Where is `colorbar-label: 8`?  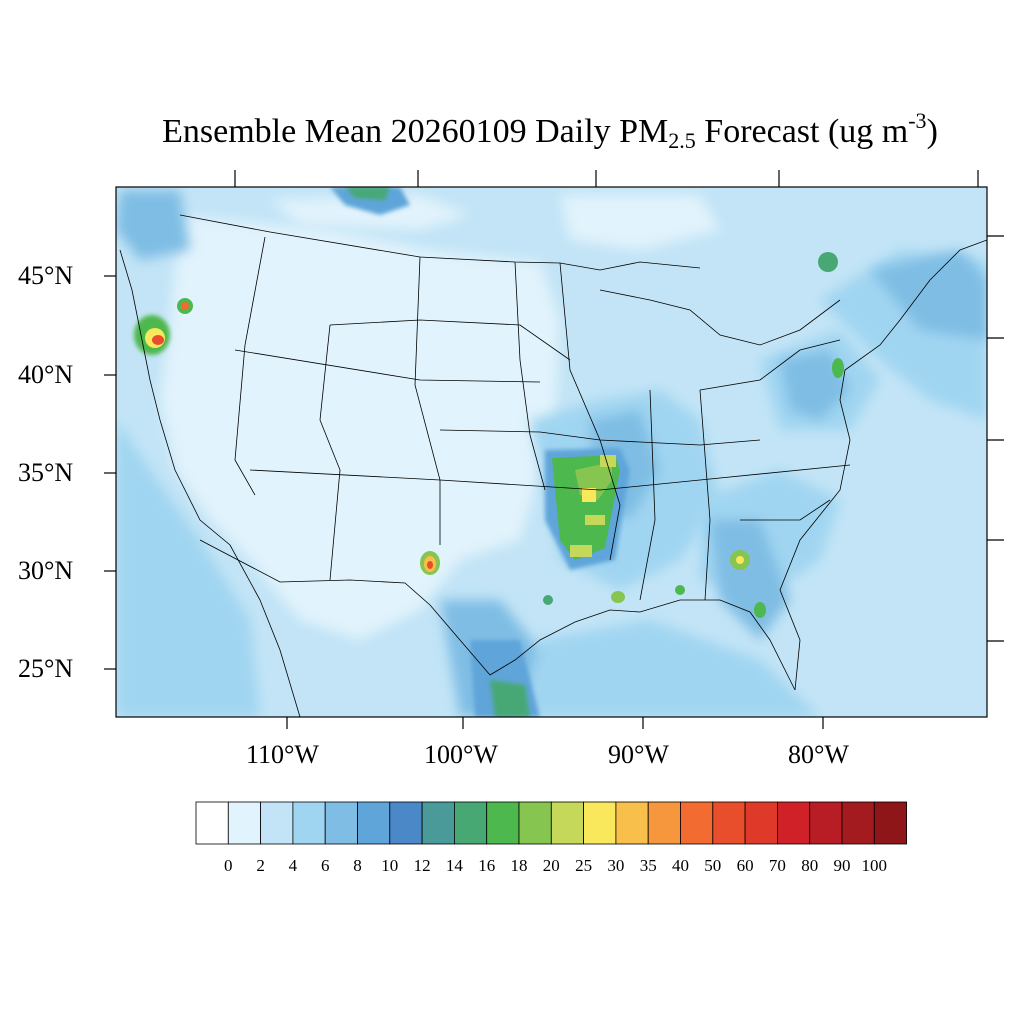 colorbar-label: 8 is located at coordinates (357, 865).